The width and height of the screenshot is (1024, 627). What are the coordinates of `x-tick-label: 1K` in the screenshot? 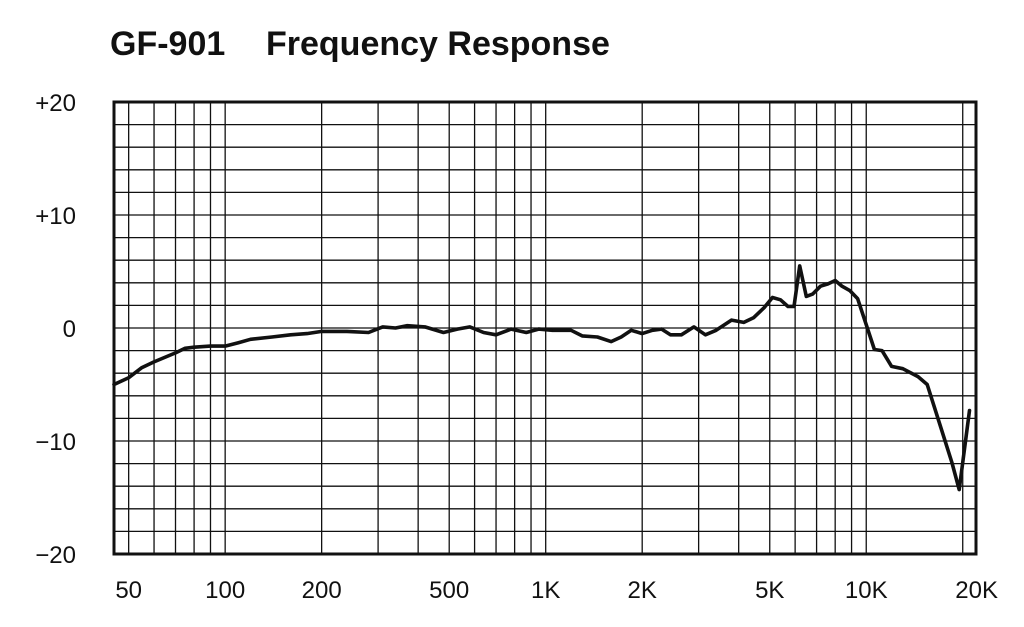 It's located at (545, 590).